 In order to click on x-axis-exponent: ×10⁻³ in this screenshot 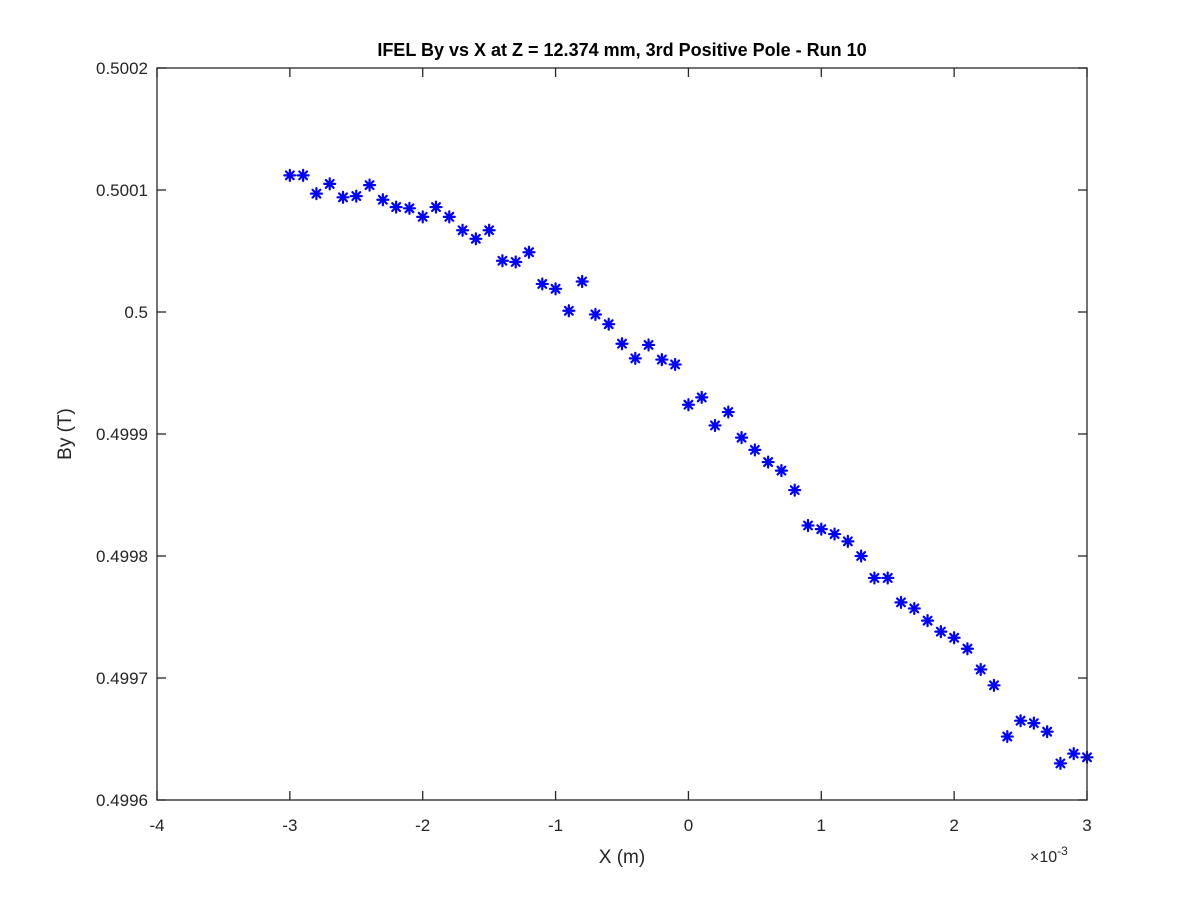, I will do `click(1049, 855)`.